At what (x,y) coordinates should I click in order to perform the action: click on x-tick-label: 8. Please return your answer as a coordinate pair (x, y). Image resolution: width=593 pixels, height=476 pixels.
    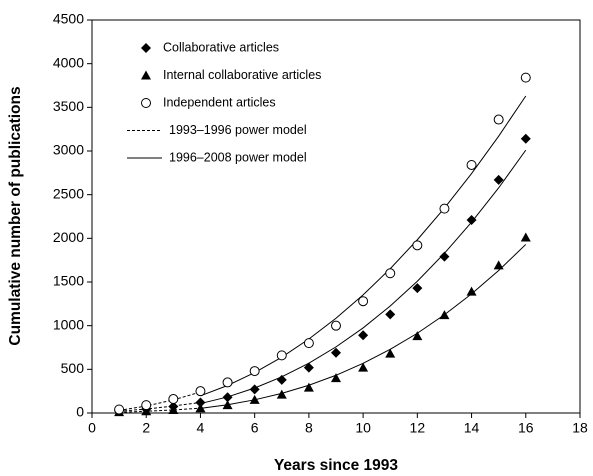
    Looking at the image, I should click on (309, 428).